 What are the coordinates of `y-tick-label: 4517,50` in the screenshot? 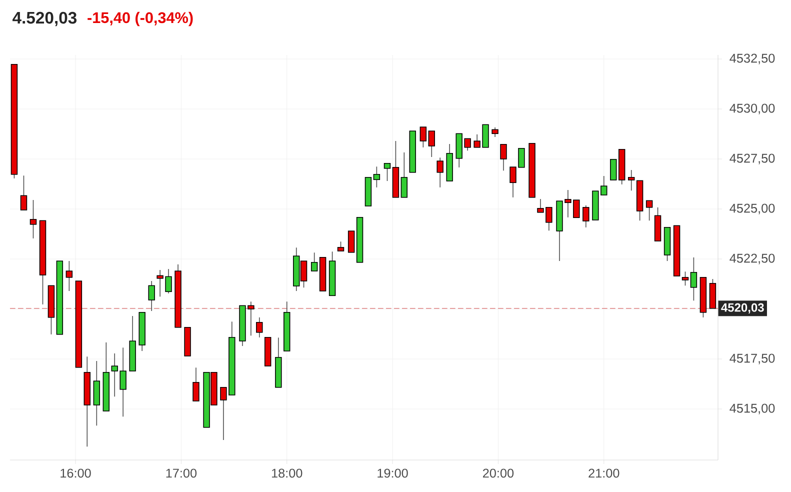 It's located at (752, 359).